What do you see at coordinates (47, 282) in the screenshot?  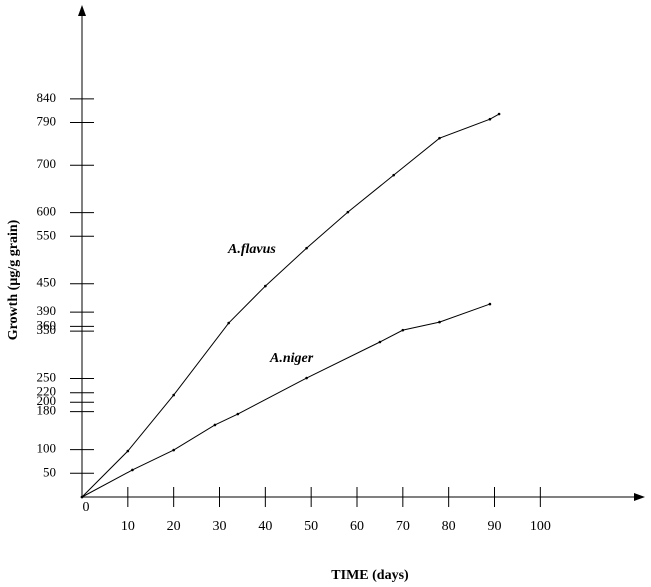 I see `y-tick-label: 450` at bounding box center [47, 282].